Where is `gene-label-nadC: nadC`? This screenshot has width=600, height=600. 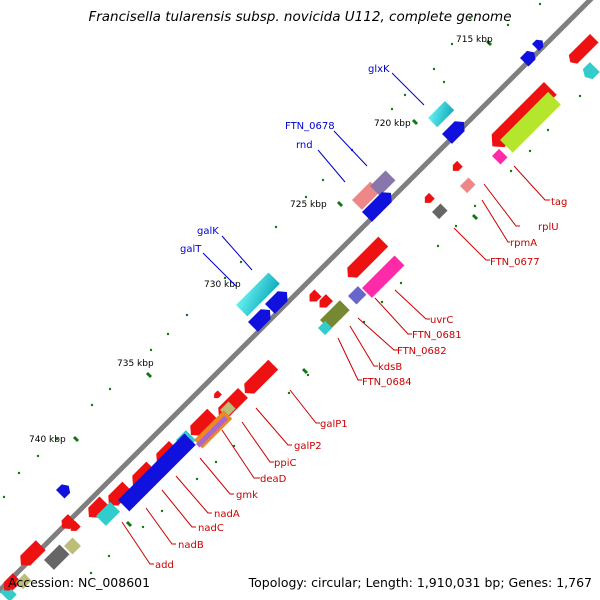
gene-label-nadC: nadC is located at coordinates (211, 528).